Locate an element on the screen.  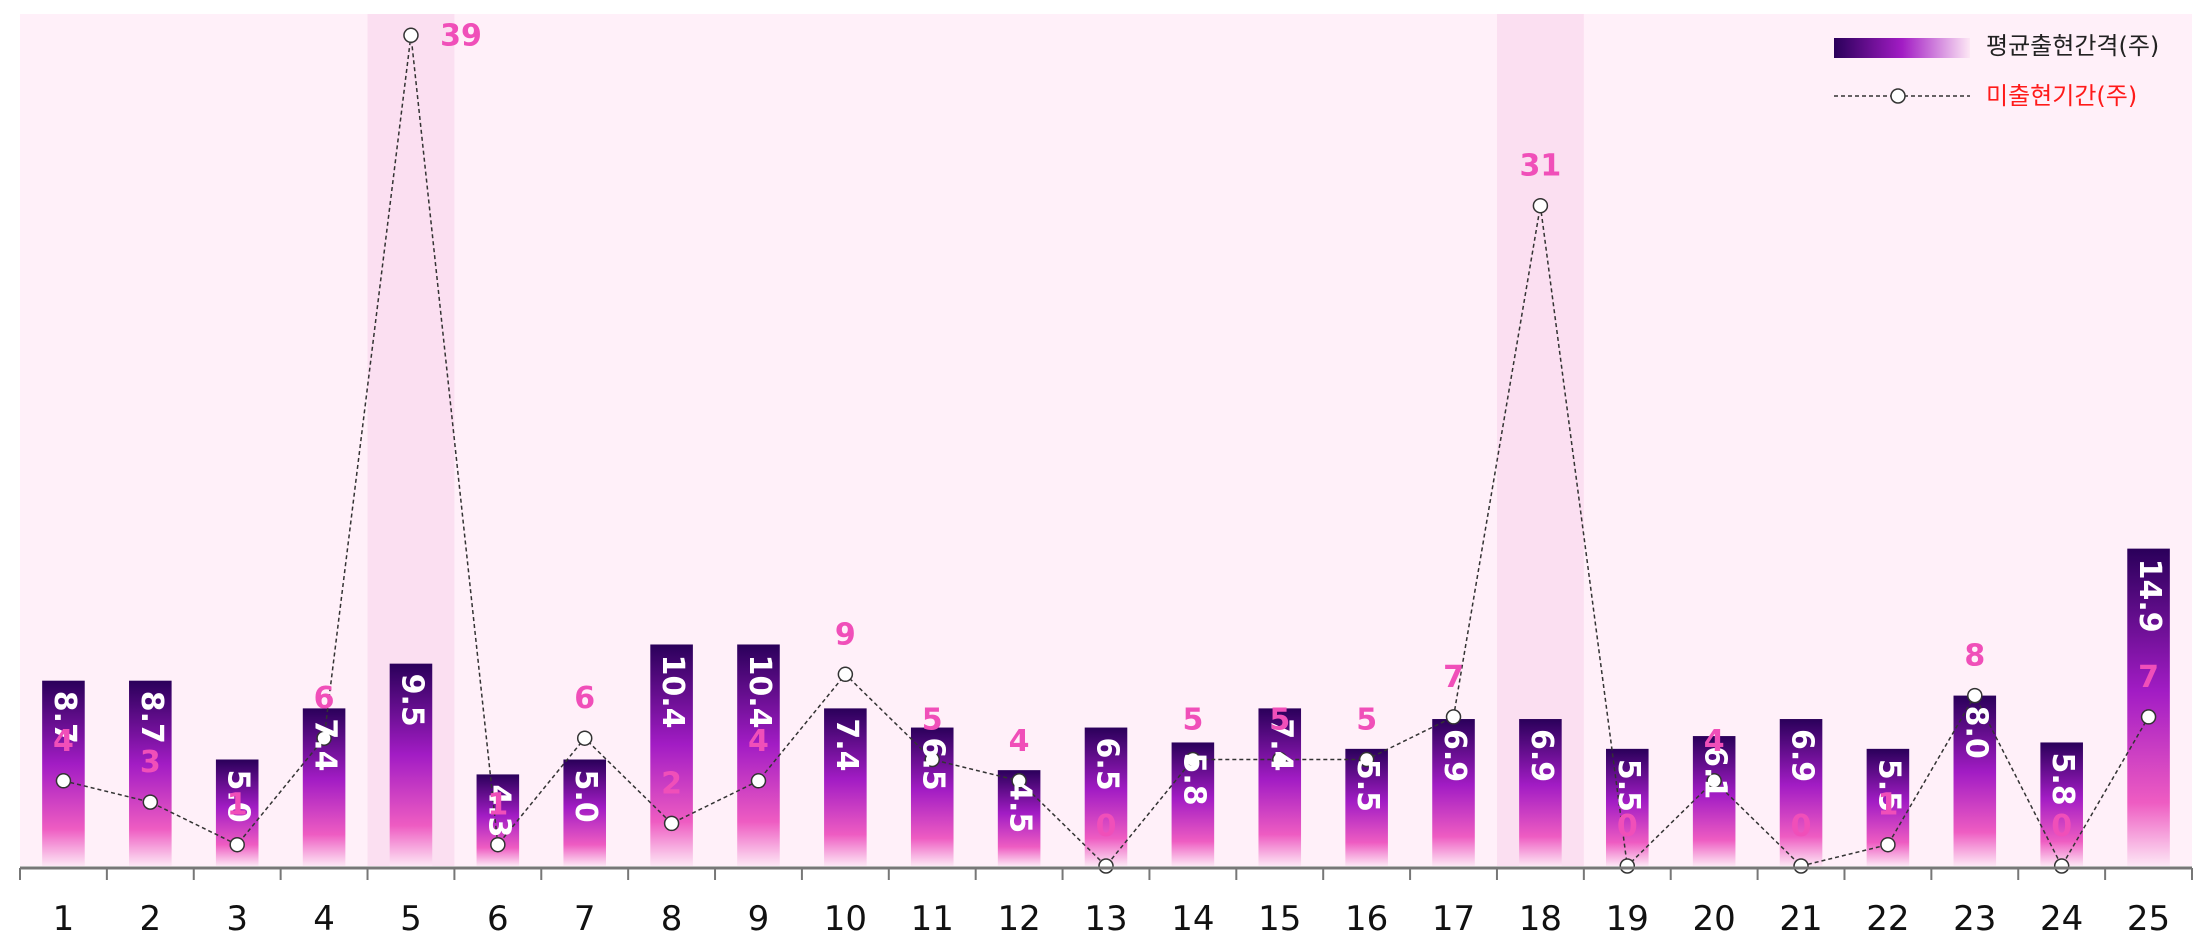
x-tick-label: 9 is located at coordinates (759, 918).